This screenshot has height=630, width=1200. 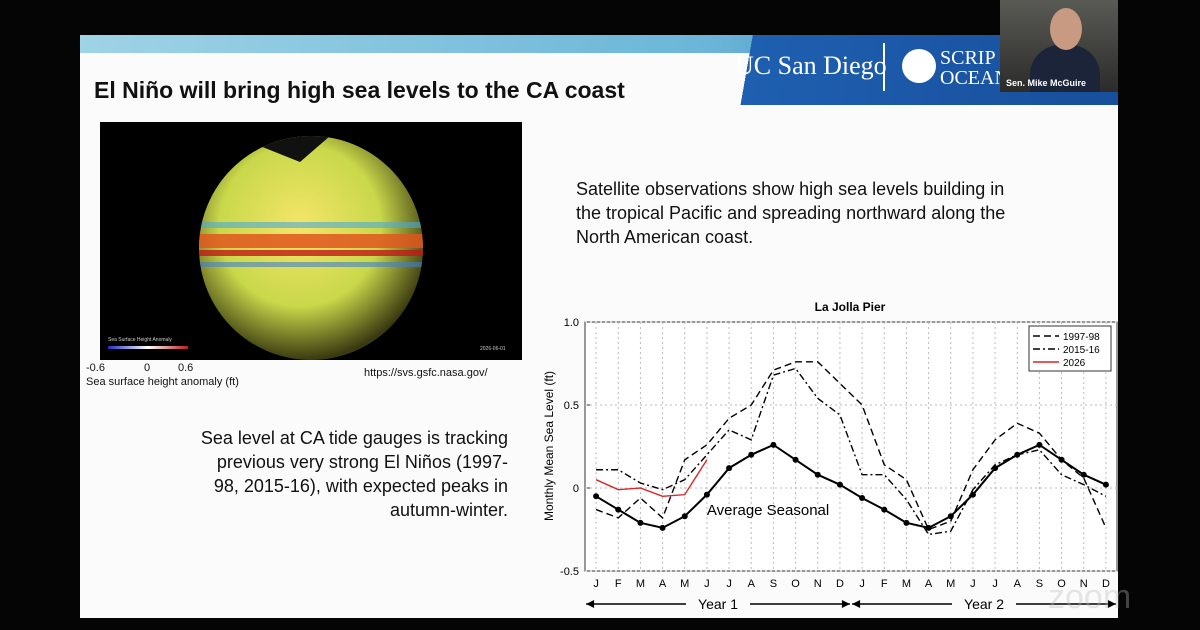 What do you see at coordinates (850, 307) in the screenshot?
I see `chart-title: La Jolla Pier` at bounding box center [850, 307].